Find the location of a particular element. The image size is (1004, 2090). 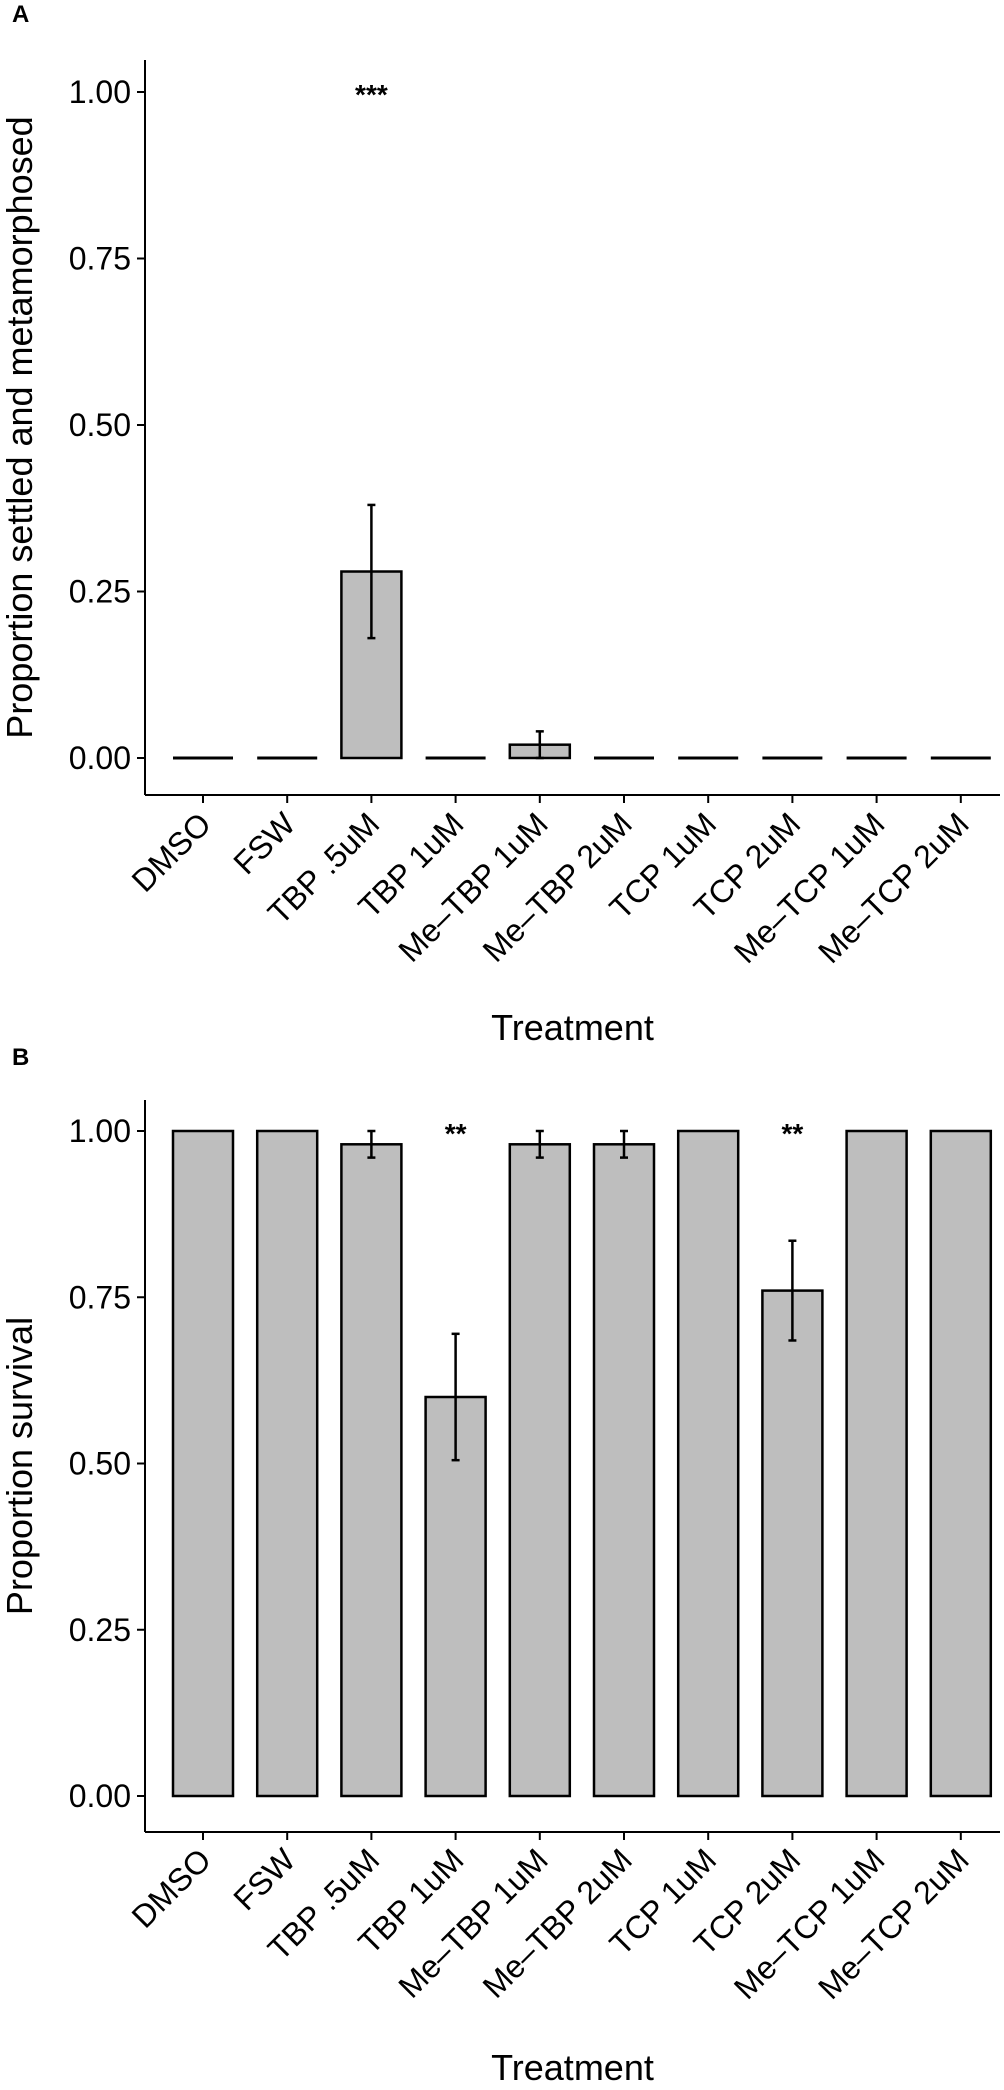

y-axis-title: Proportion settled and metamorphosed is located at coordinates (20, 427).